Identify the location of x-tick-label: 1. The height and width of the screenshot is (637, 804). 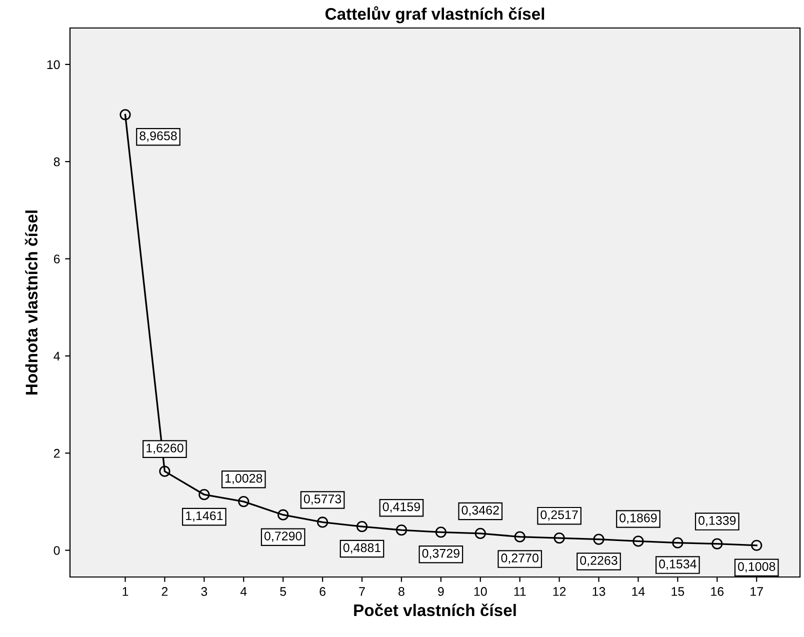
(125, 591).